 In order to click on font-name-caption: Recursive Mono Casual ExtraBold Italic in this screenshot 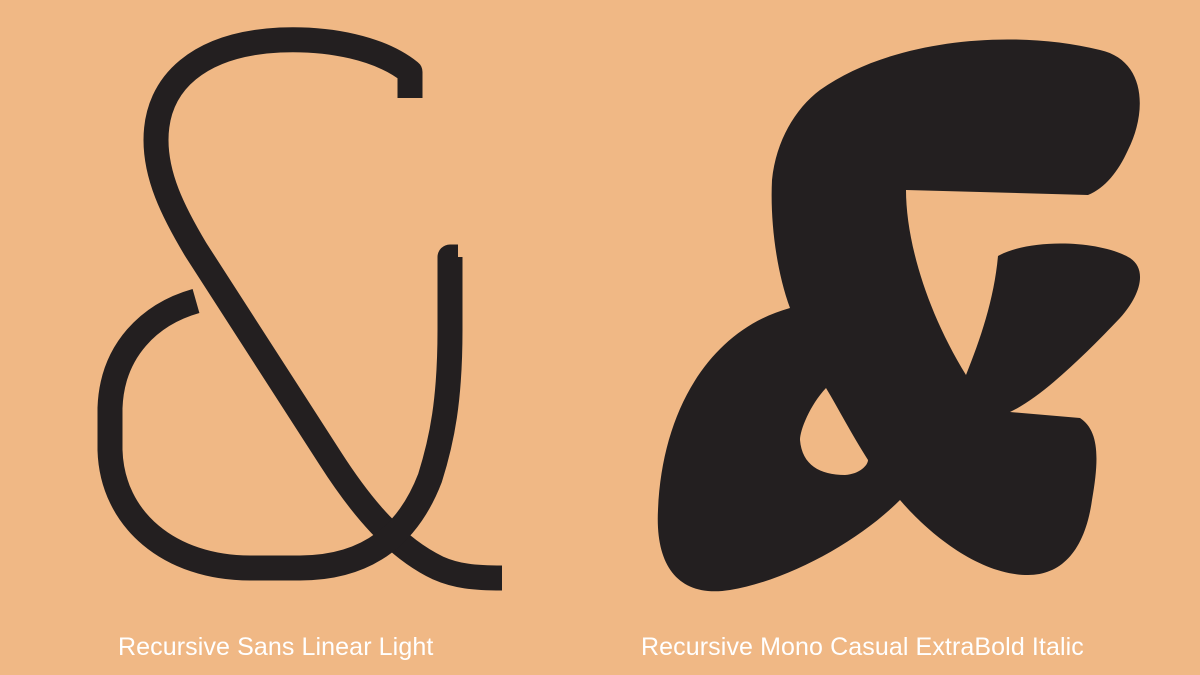, I will do `click(862, 647)`.